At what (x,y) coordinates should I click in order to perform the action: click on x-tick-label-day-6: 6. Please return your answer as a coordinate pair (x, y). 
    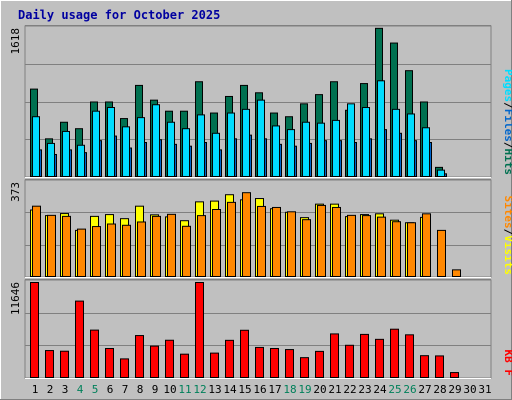
    Looking at the image, I should click on (110, 389).